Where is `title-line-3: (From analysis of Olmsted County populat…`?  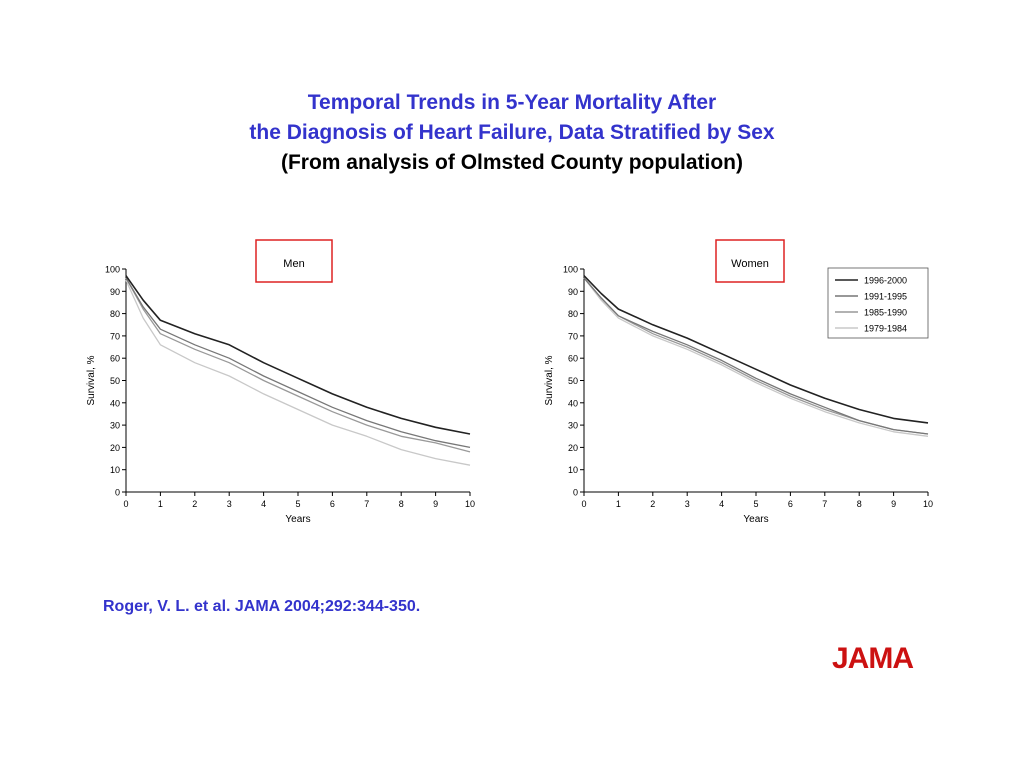 title-line-3: (From analysis of Olmsted County populat… is located at coordinates (512, 162).